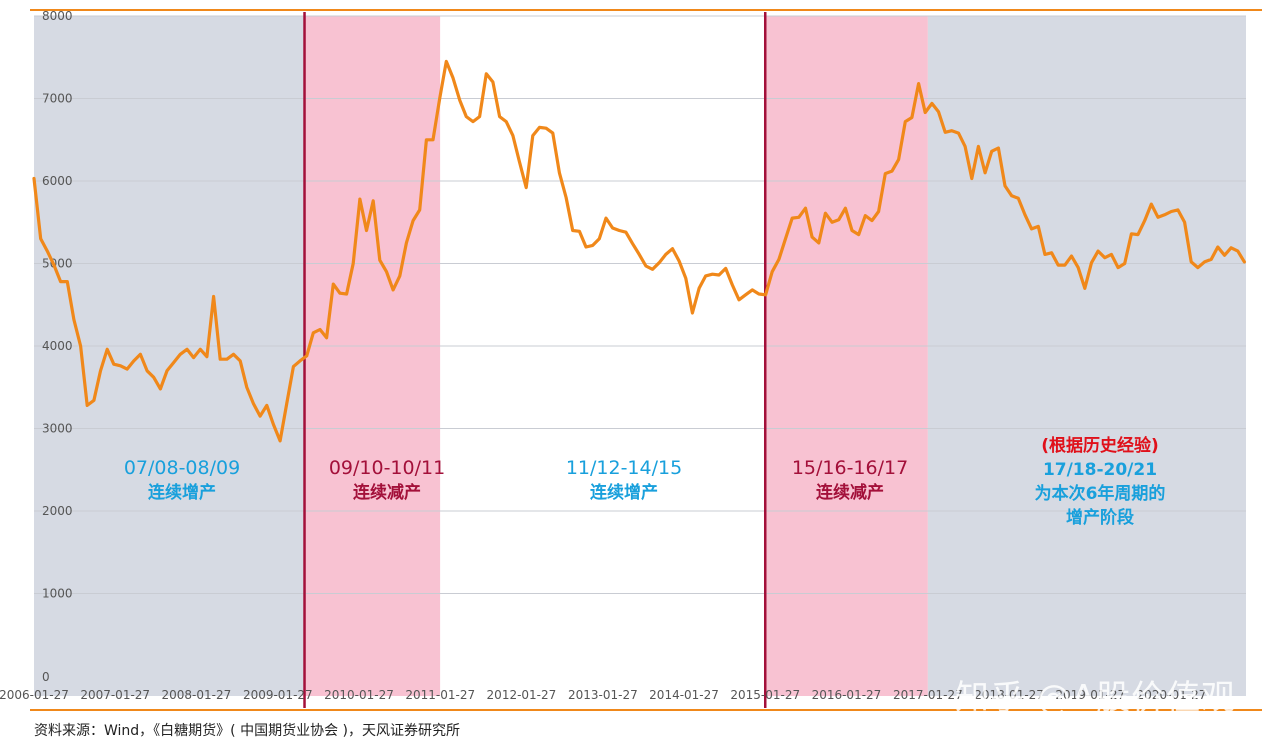 The width and height of the screenshot is (1286, 750). I want to click on annotation-line: 为本次6年周期的, so click(1100, 493).